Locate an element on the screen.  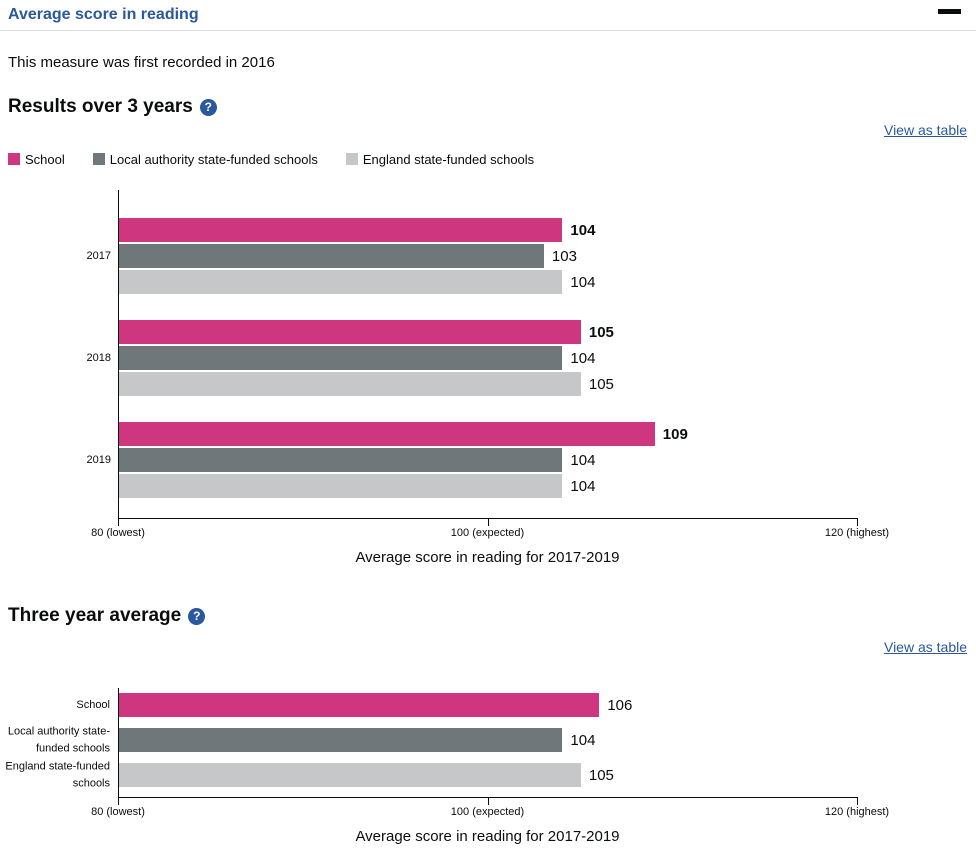
bar-local-authority-state-funded-schools-2018 is located at coordinates (341, 358).